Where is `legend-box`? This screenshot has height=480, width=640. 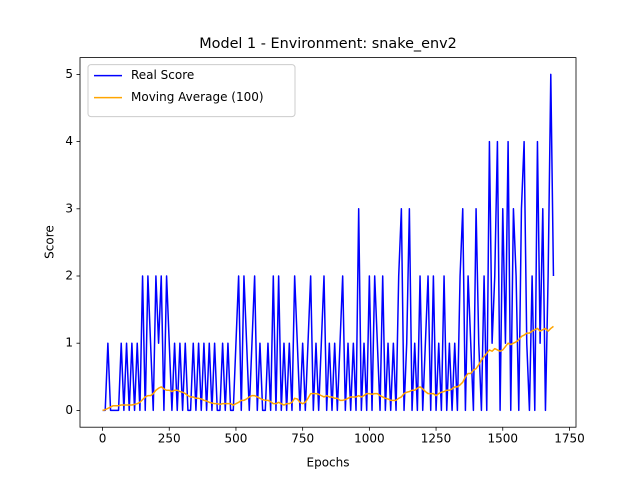
legend-box is located at coordinates (191, 91).